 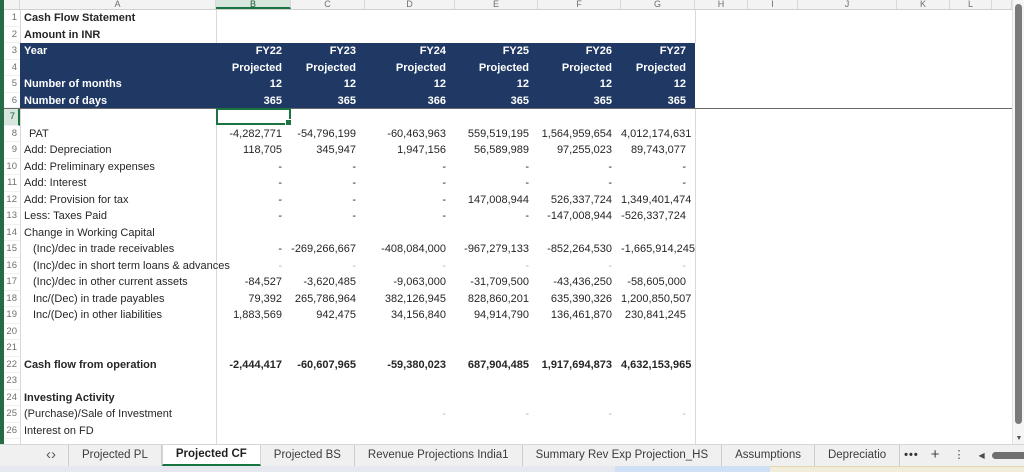 What do you see at coordinates (328, 414) in the screenshot?
I see `cell-r25-c2` at bounding box center [328, 414].